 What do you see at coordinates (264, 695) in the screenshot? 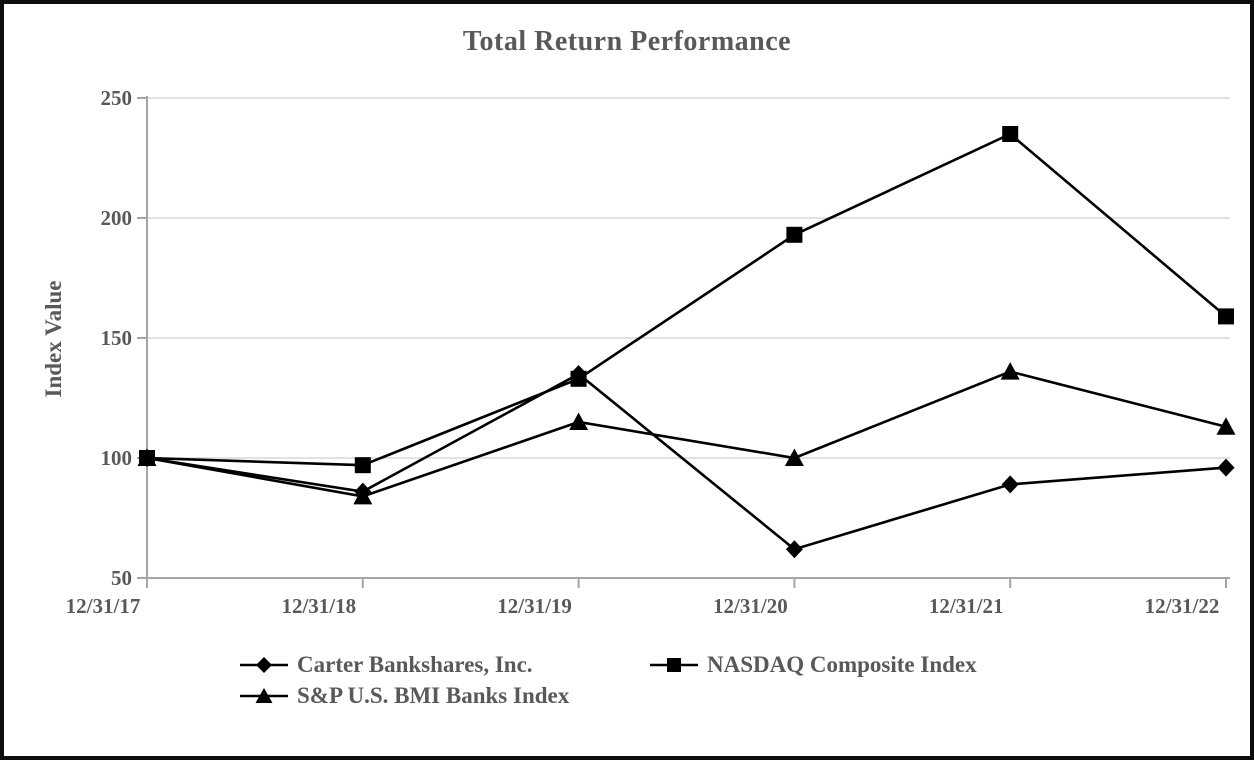
I see `triangle-marker-icon` at bounding box center [264, 695].